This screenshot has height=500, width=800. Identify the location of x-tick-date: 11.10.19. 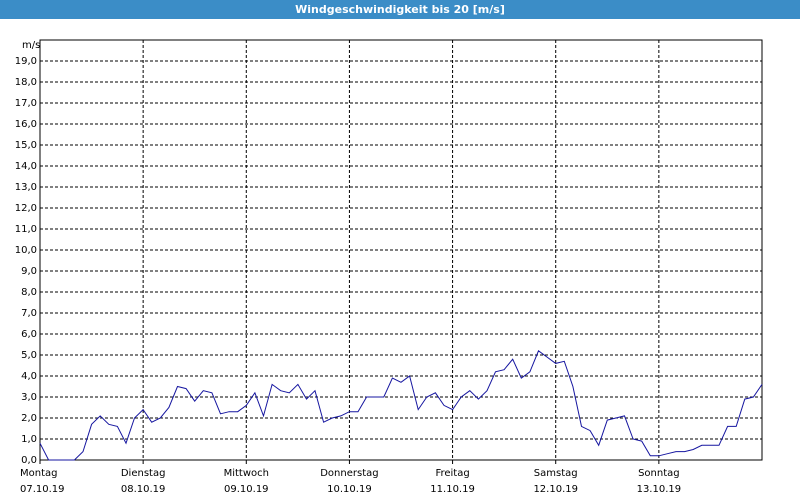
(452, 489).